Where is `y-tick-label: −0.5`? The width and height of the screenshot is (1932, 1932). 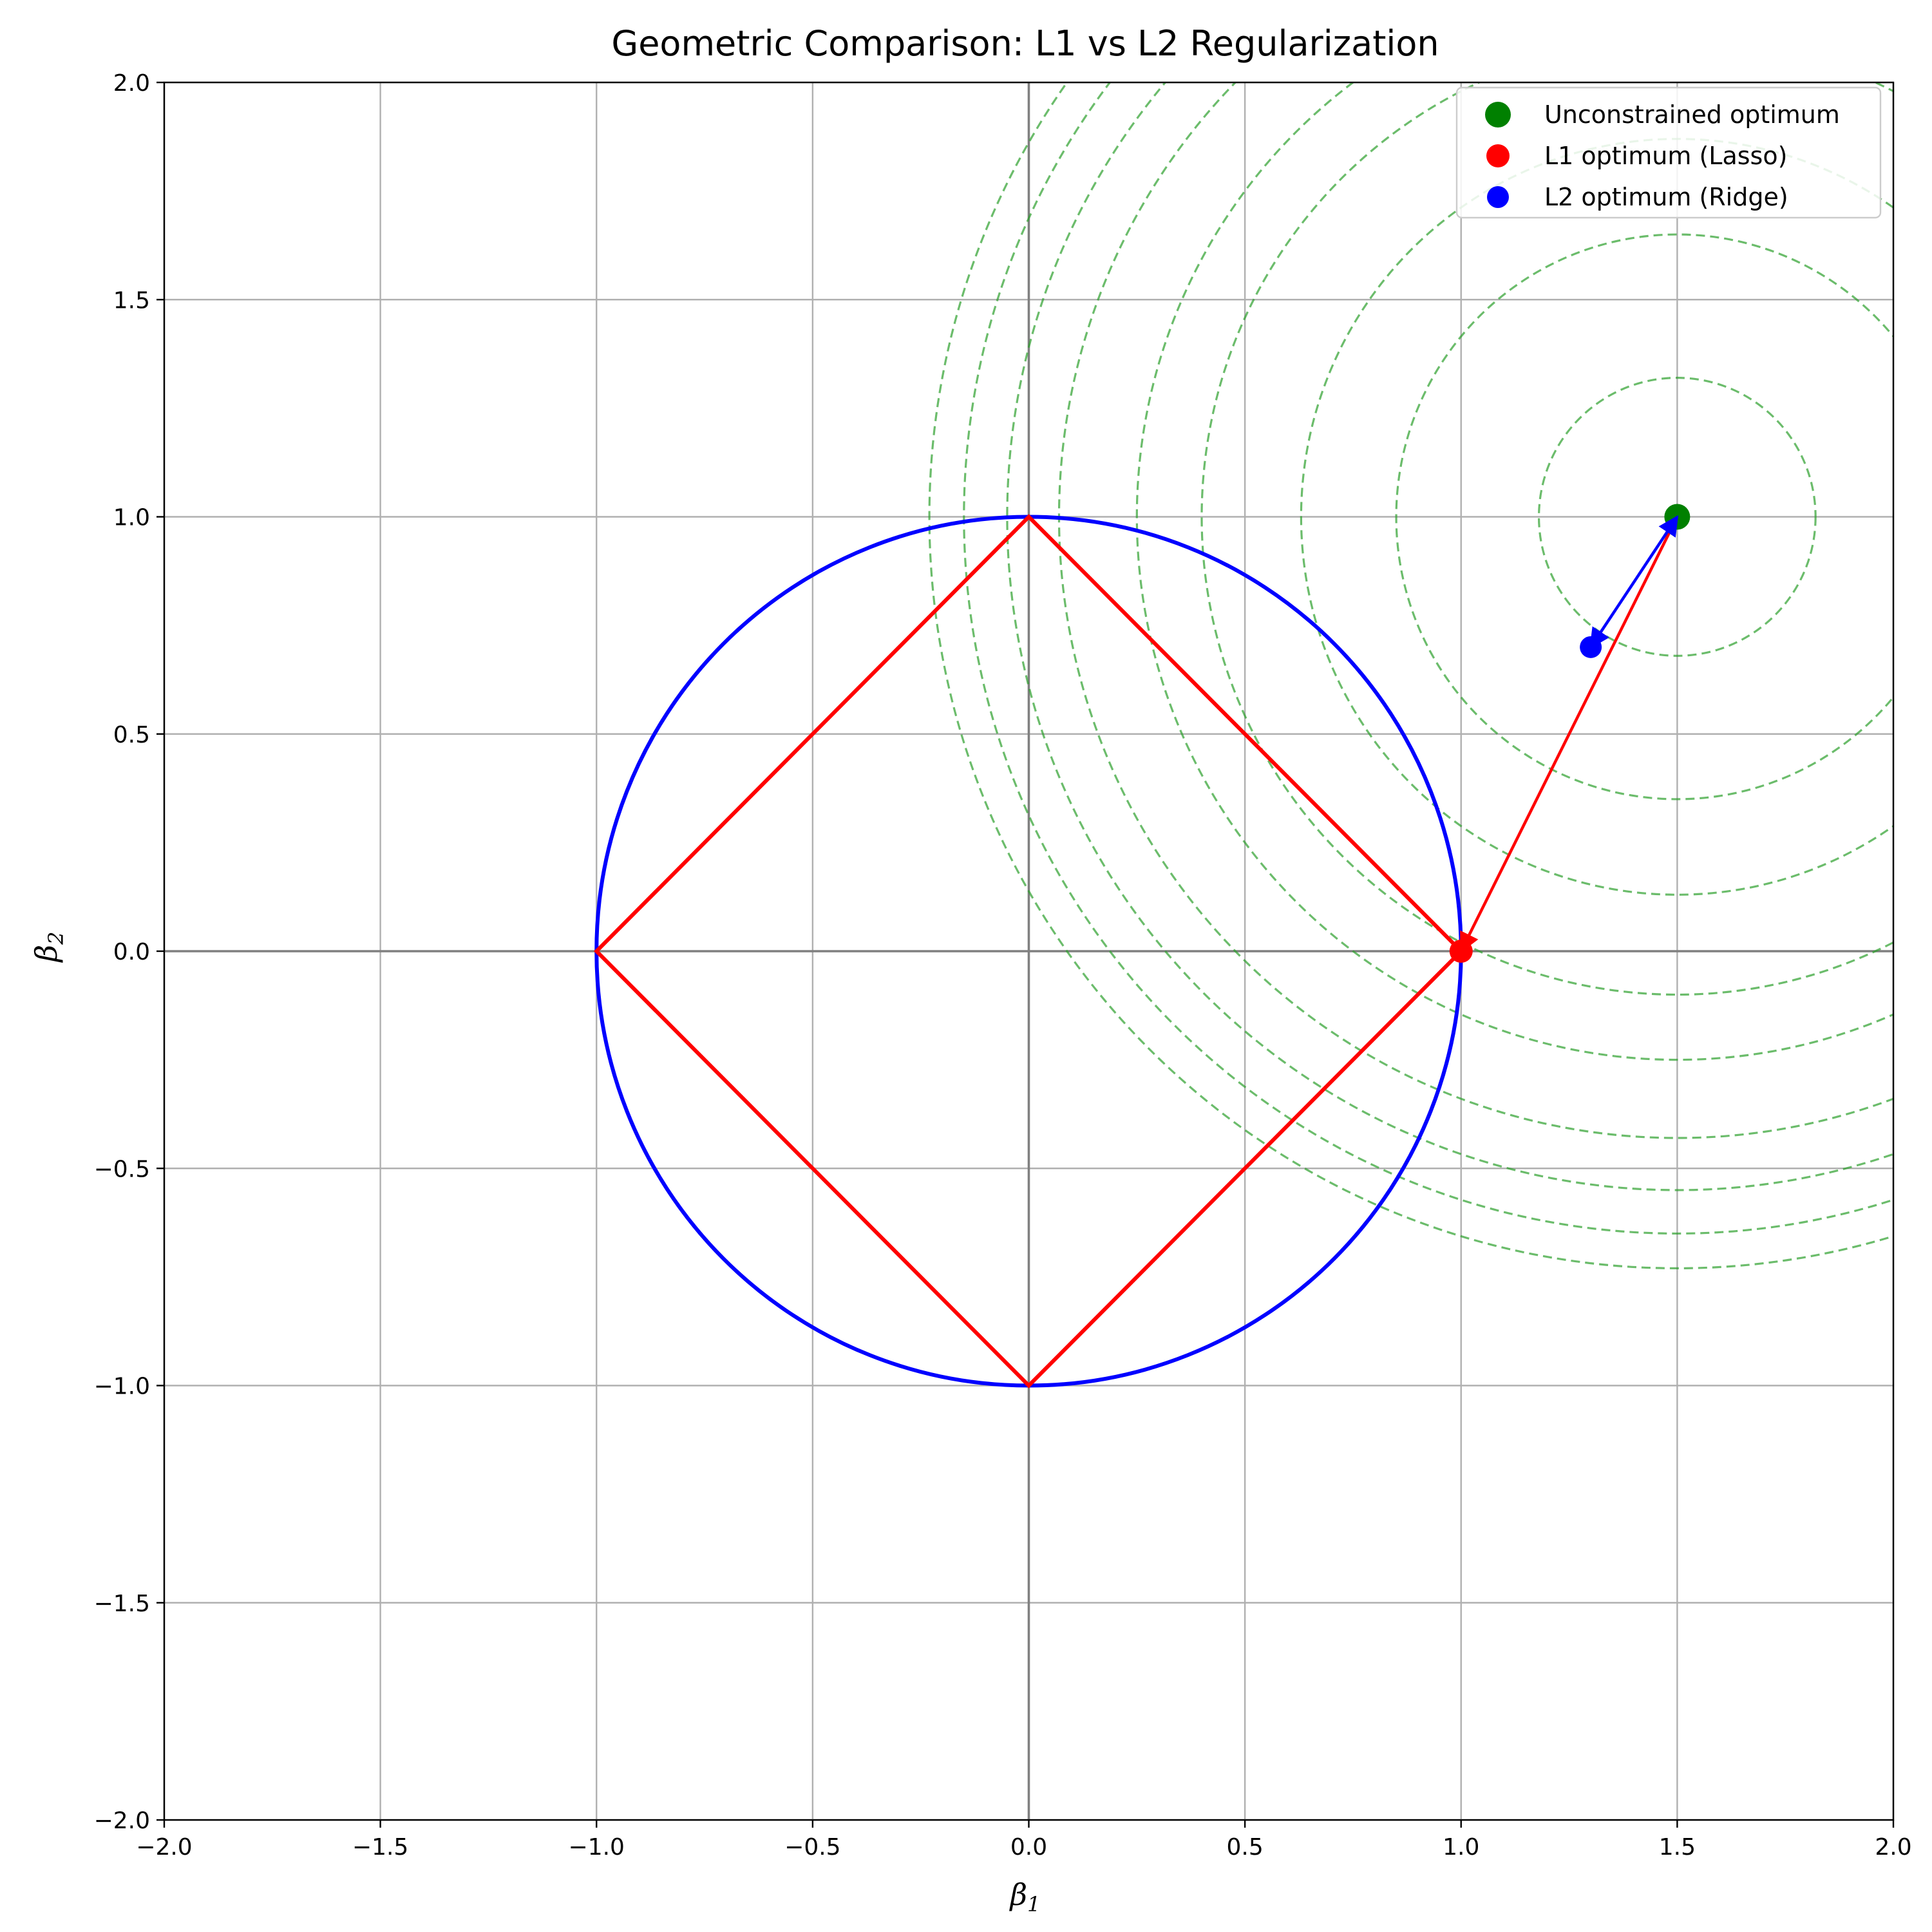 y-tick-label: −0.5 is located at coordinates (122, 1169).